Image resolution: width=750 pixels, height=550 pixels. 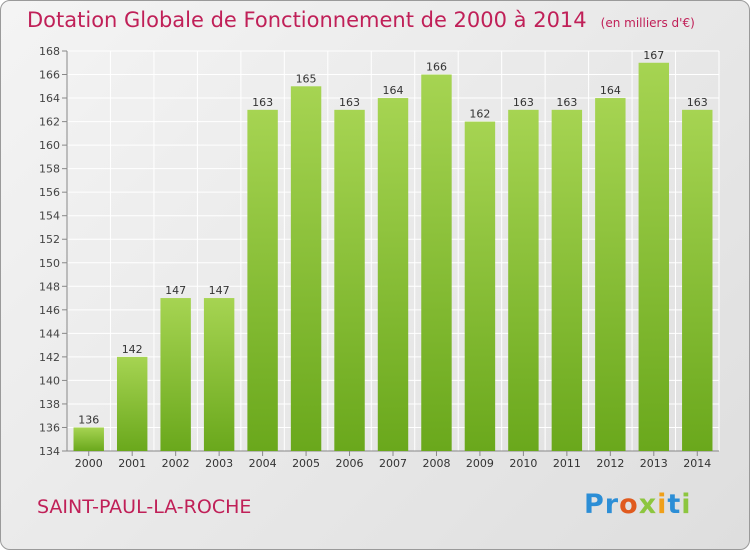 I want to click on bar-value-label: 167, so click(x=653, y=55).